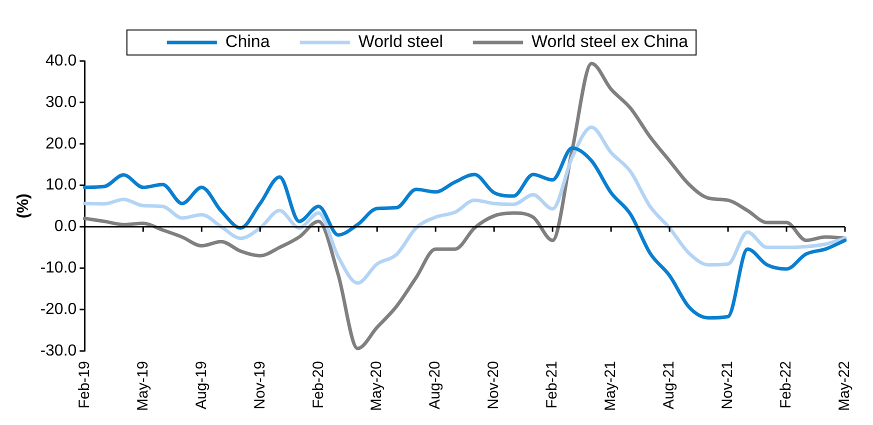  I want to click on x-tick-label: Feb-21, so click(552, 384).